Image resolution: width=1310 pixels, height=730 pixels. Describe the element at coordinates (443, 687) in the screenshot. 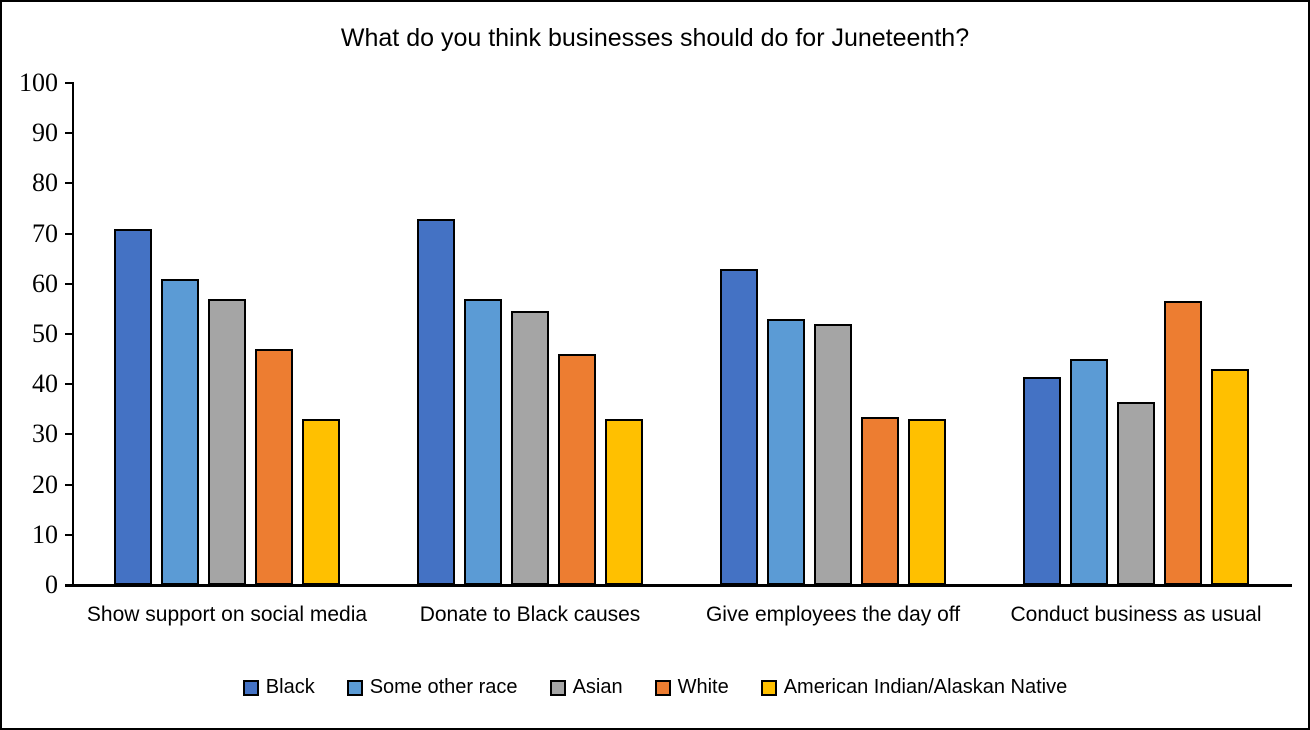

I see `legend-label: Some other race` at that location.